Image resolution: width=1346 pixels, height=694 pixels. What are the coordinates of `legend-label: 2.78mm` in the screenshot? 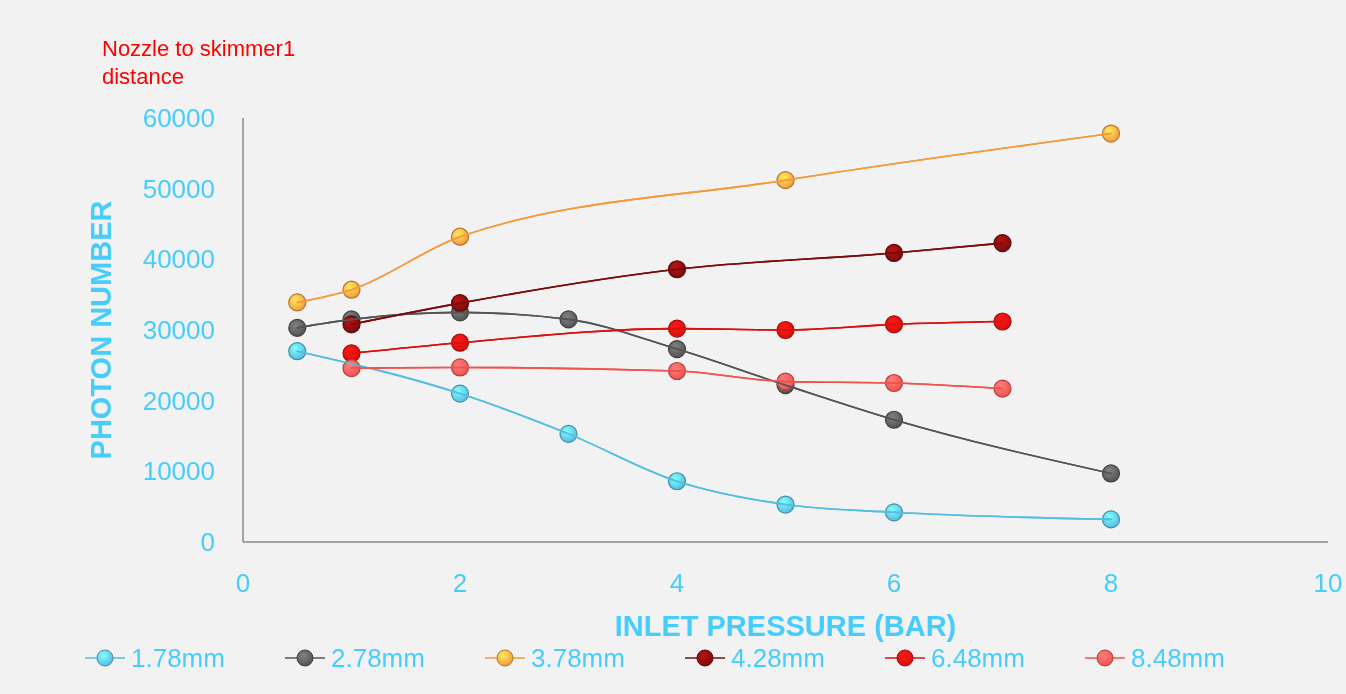 It's located at (378, 658).